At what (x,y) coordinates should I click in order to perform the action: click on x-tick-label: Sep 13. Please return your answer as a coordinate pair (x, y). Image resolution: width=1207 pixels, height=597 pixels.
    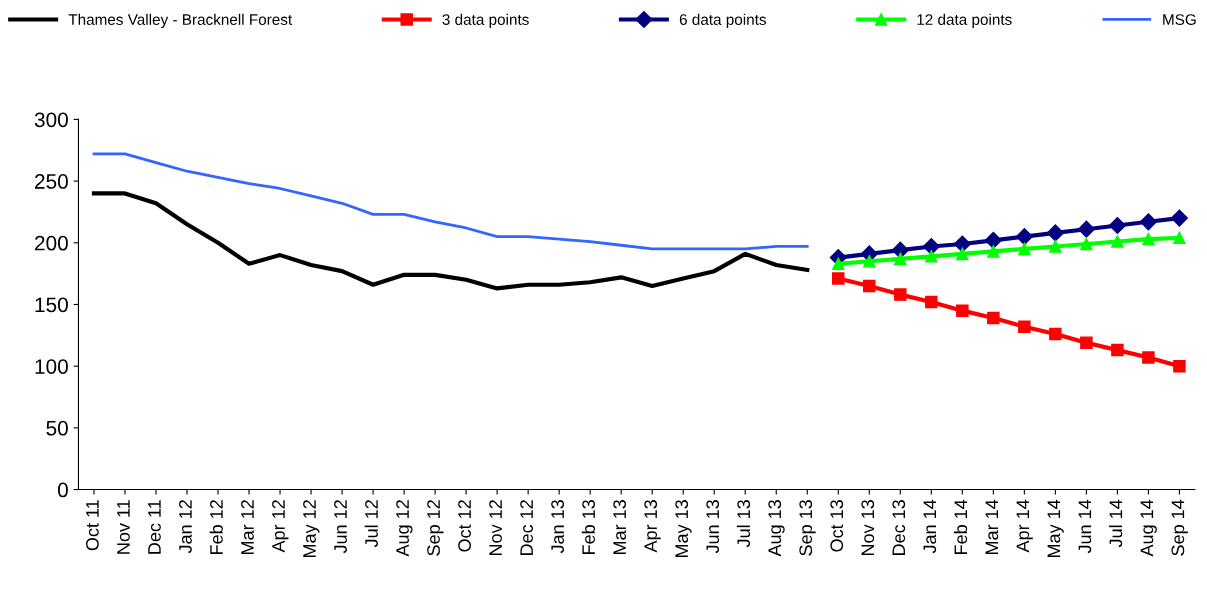
    Looking at the image, I should click on (807, 528).